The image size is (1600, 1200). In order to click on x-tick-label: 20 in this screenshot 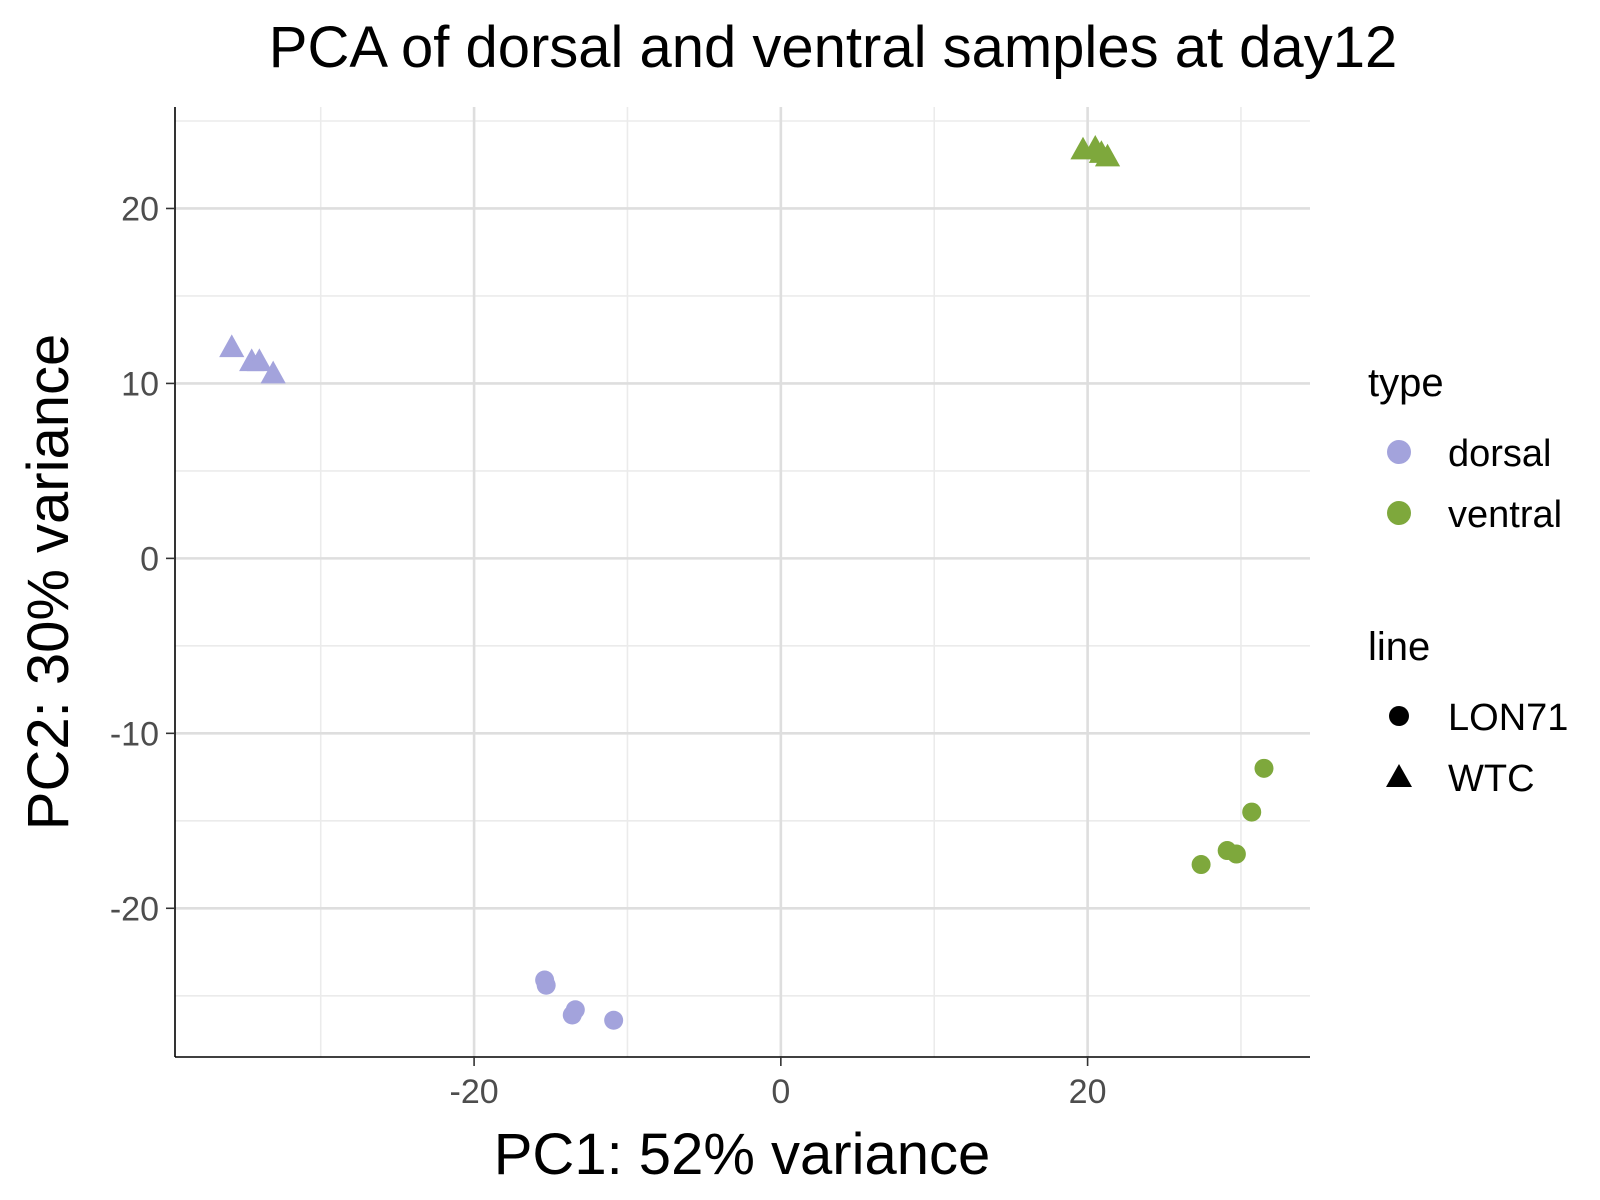, I will do `click(1088, 1092)`.